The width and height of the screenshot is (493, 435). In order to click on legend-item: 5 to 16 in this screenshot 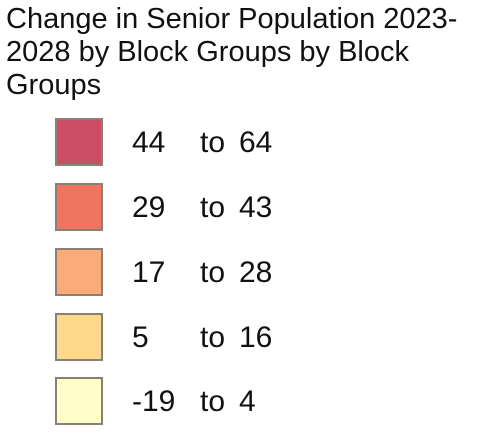, I will do `click(246, 339)`.